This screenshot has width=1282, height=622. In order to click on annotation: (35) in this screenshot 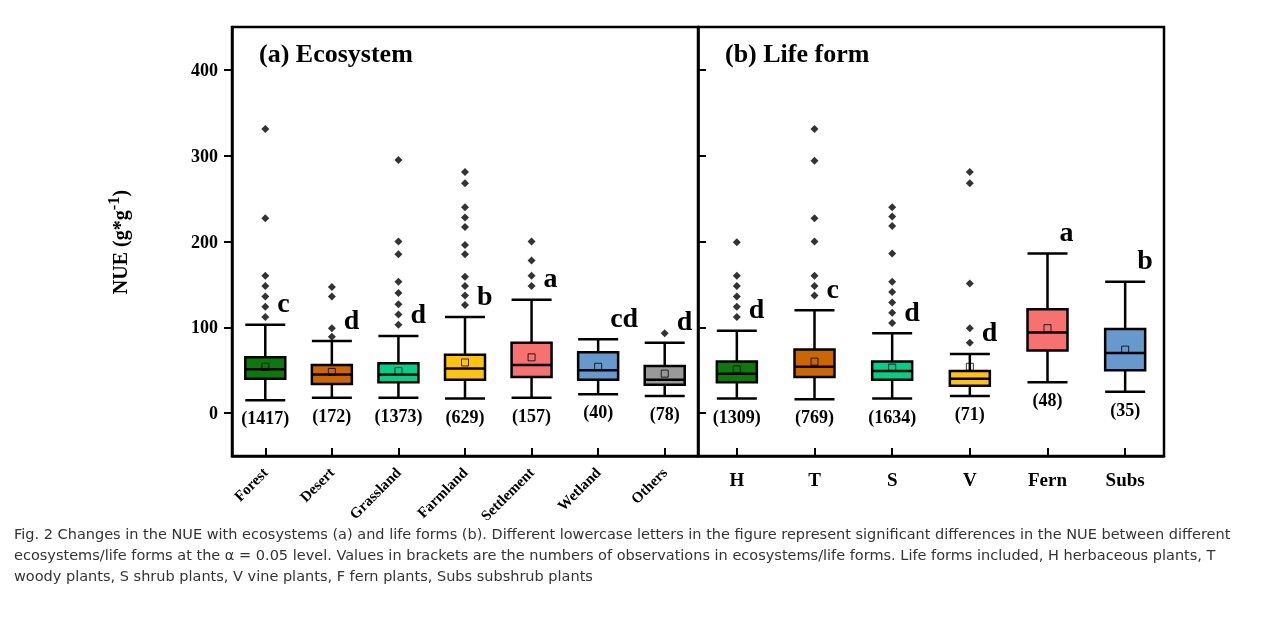, I will do `click(1124, 410)`.